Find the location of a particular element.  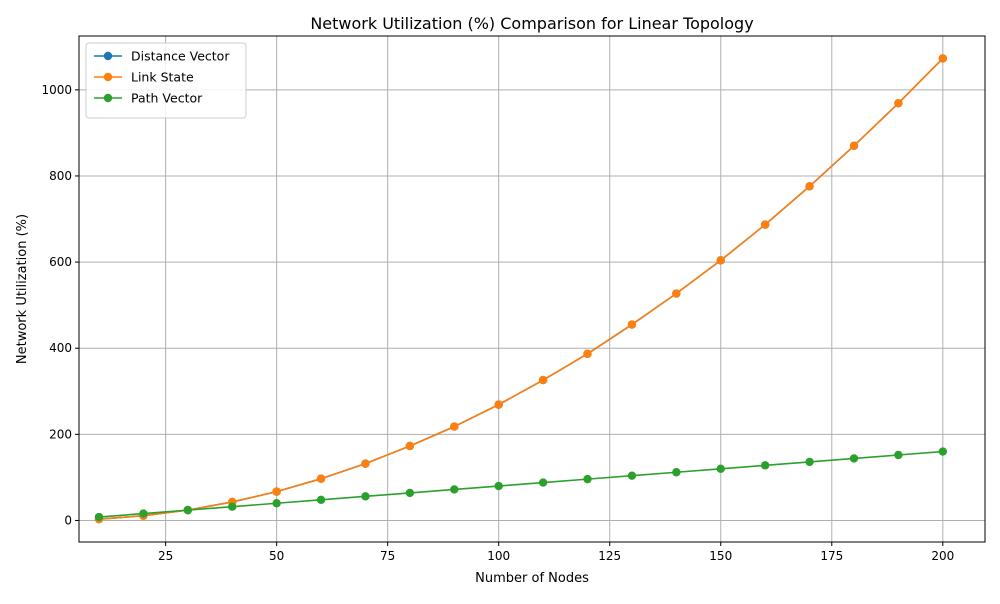

legend-label: Distance Vector is located at coordinates (180, 56).